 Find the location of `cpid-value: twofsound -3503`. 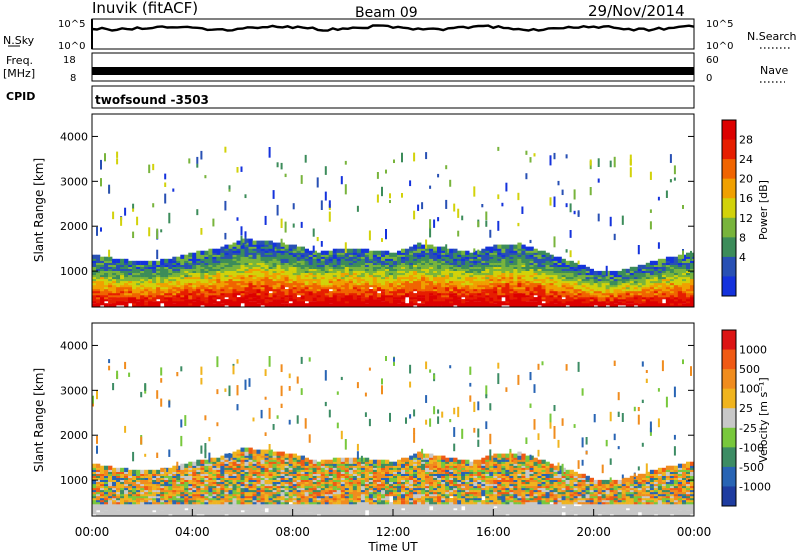

cpid-value: twofsound -3503 is located at coordinates (152, 100).